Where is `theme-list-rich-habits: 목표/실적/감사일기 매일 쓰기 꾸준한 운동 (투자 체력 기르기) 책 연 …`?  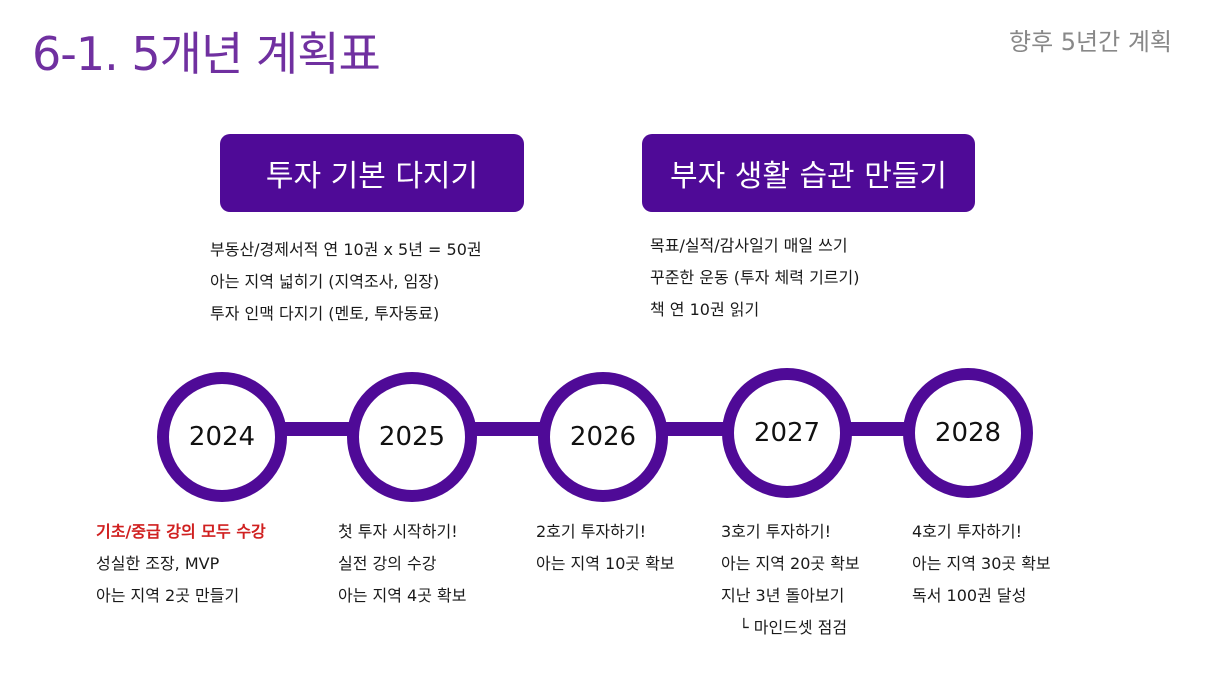
theme-list-rich-habits: 목표/실적/감사일기 매일 쓰기 꾸준한 운동 (투자 체력 기르기) 책 연 … is located at coordinates (754, 278).